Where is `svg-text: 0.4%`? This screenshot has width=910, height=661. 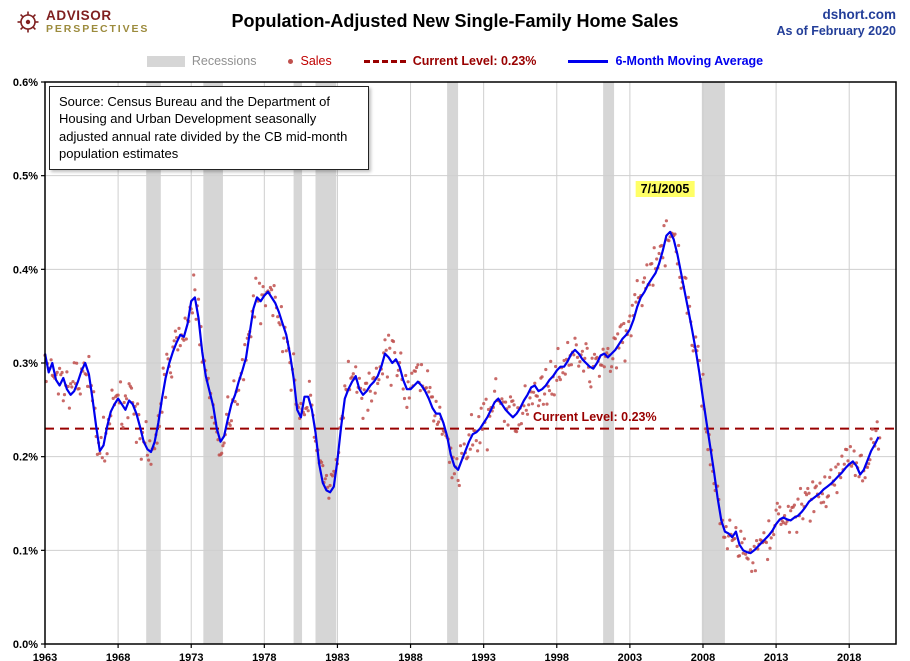
svg-text: 0.4% is located at coordinates (25, 270).